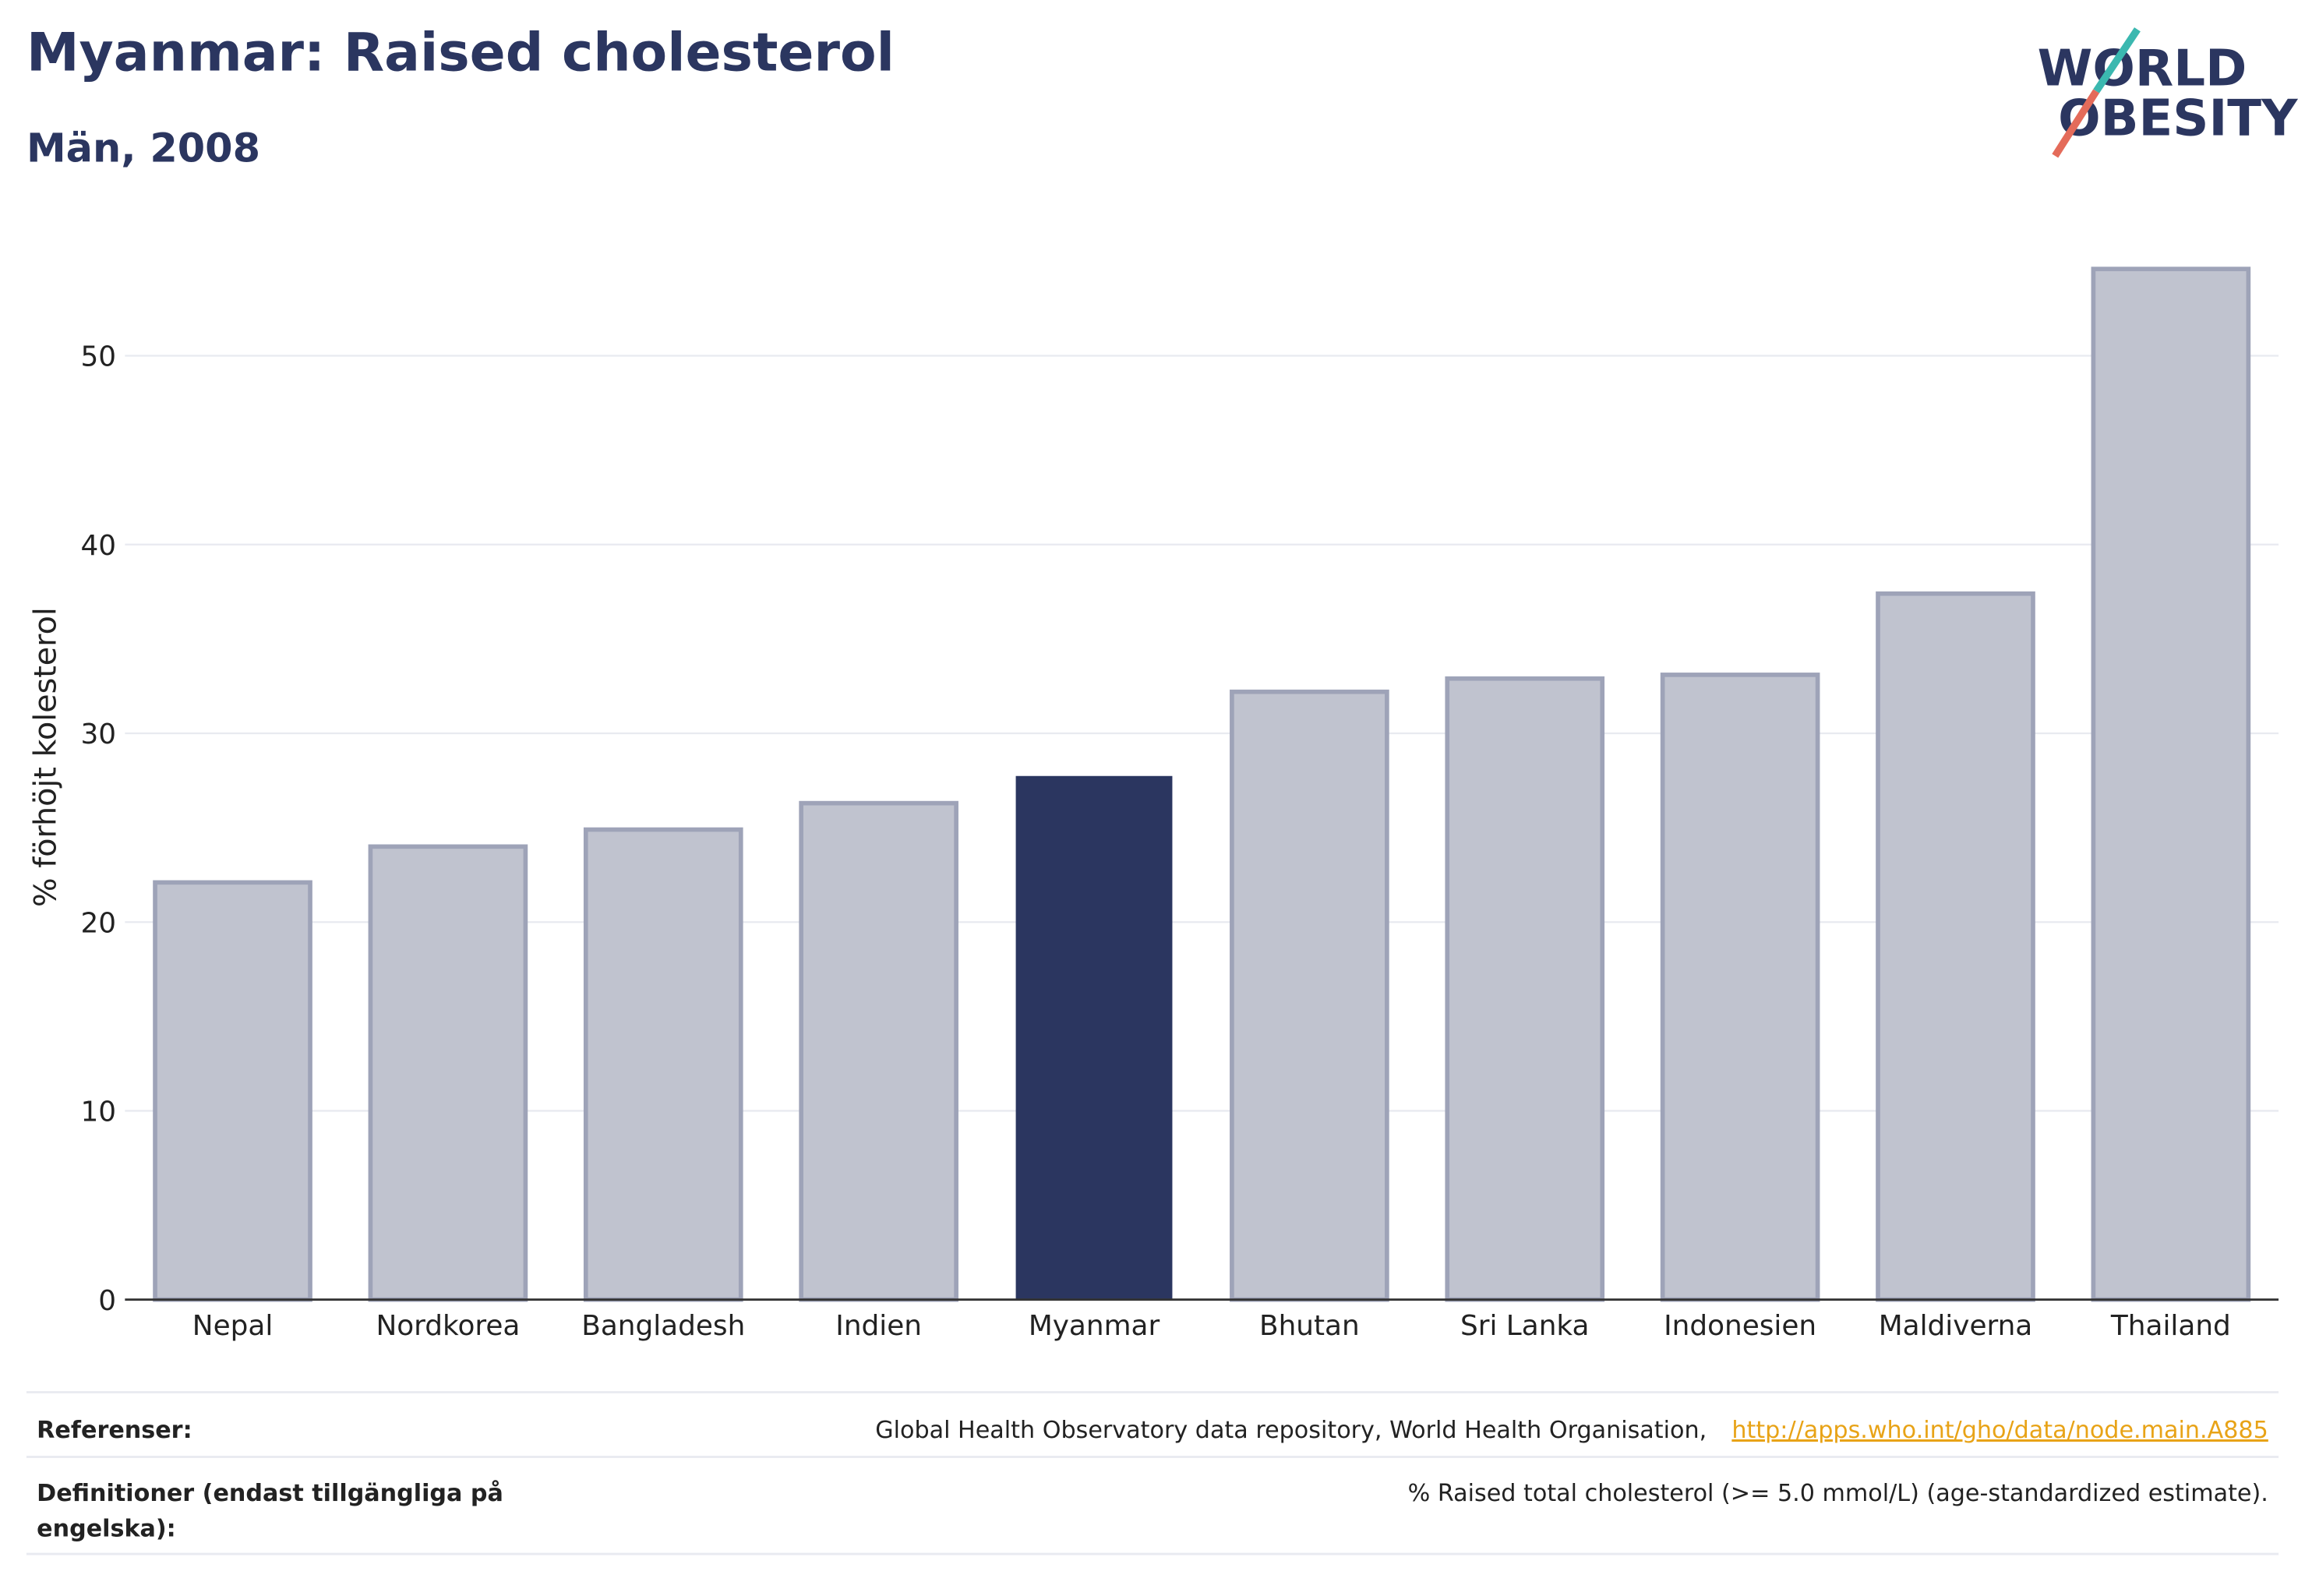 This screenshot has width=2305, height=1596. Describe the element at coordinates (46, 757) in the screenshot. I see `y-axis-label: % förhöjt kolesterol` at that location.